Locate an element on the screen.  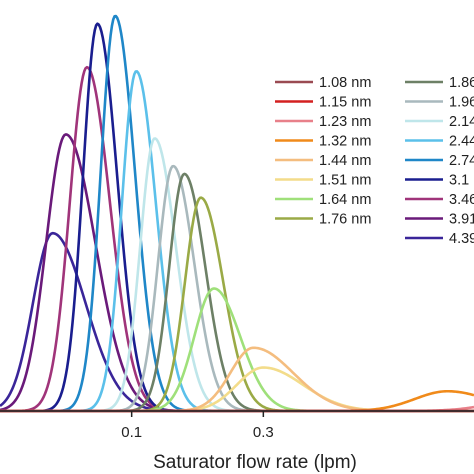
legend-label: 1.15 nm is located at coordinates (345, 103).